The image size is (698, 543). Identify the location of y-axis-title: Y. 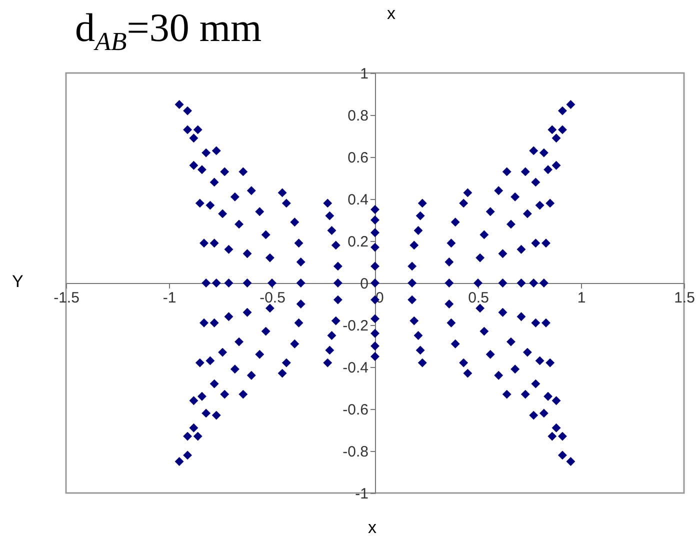
(18, 282).